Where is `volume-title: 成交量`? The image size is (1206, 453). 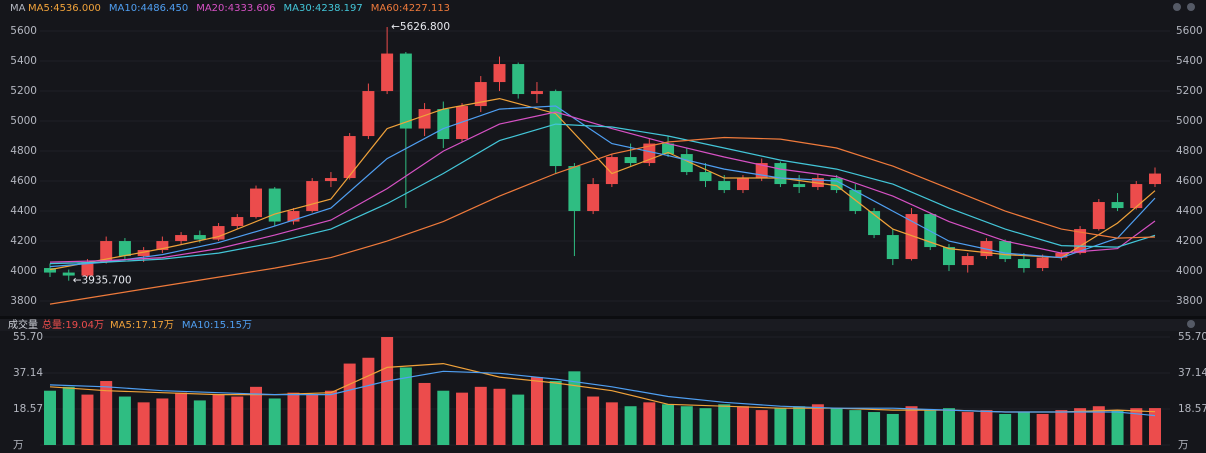
volume-title: 成交量 is located at coordinates (23, 324).